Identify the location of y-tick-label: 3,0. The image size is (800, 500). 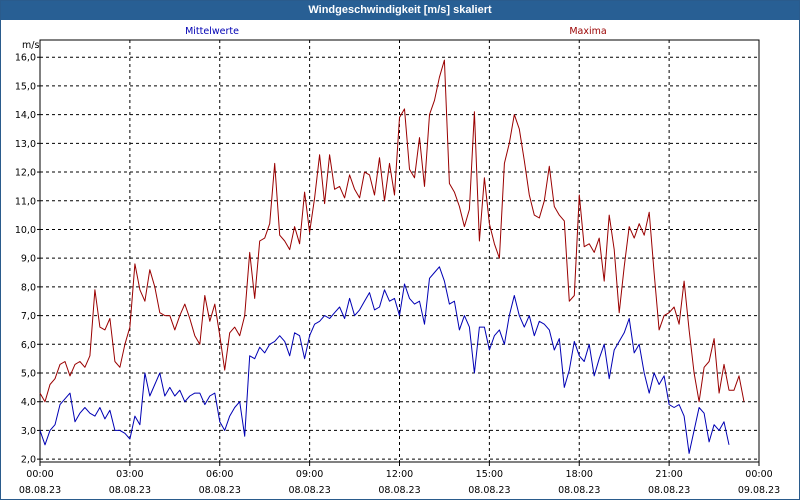
(28, 431).